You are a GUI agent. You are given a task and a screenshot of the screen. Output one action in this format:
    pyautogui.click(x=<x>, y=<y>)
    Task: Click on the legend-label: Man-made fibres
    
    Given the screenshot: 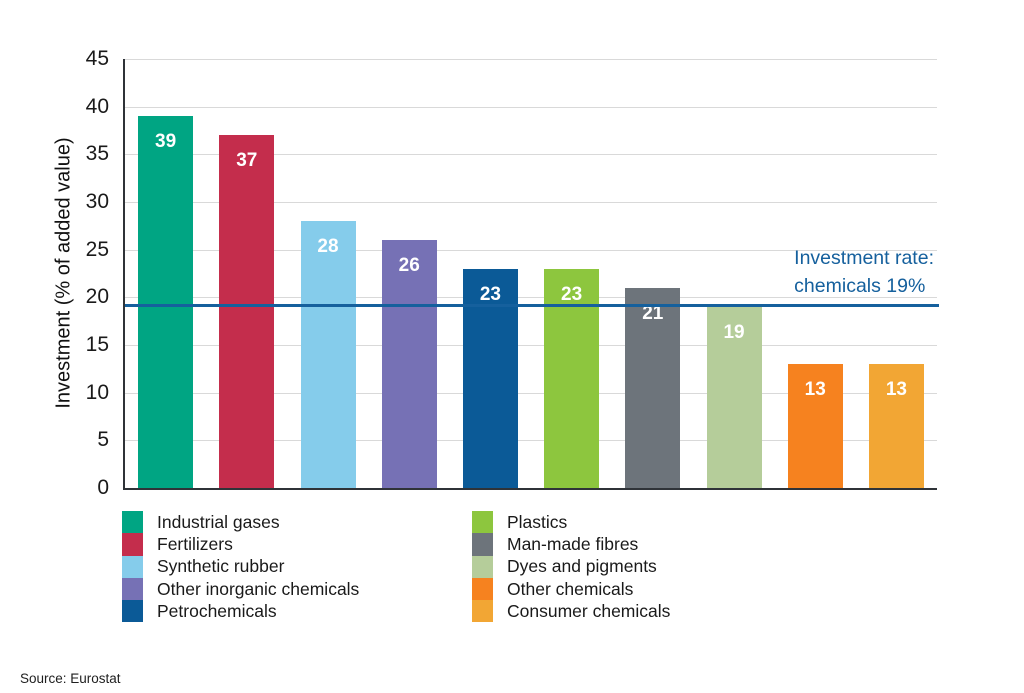 What is the action you would take?
    pyautogui.click(x=573, y=543)
    